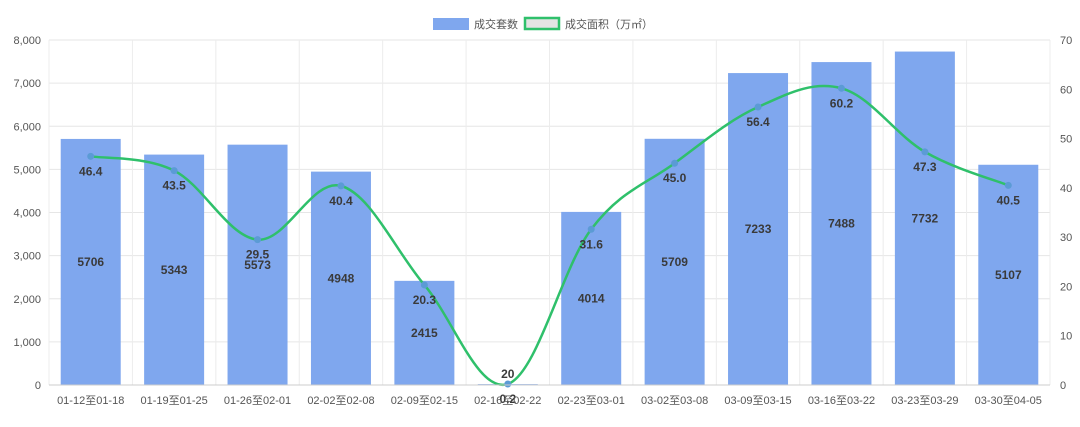 This screenshot has width=1080, height=427. I want to click on legend-label-line: 成交面积（万㎡）, so click(609, 24).